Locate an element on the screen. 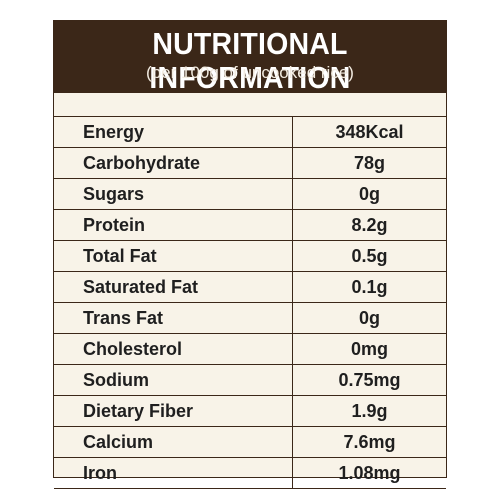  nutrient-value: 78g is located at coordinates (369, 163).